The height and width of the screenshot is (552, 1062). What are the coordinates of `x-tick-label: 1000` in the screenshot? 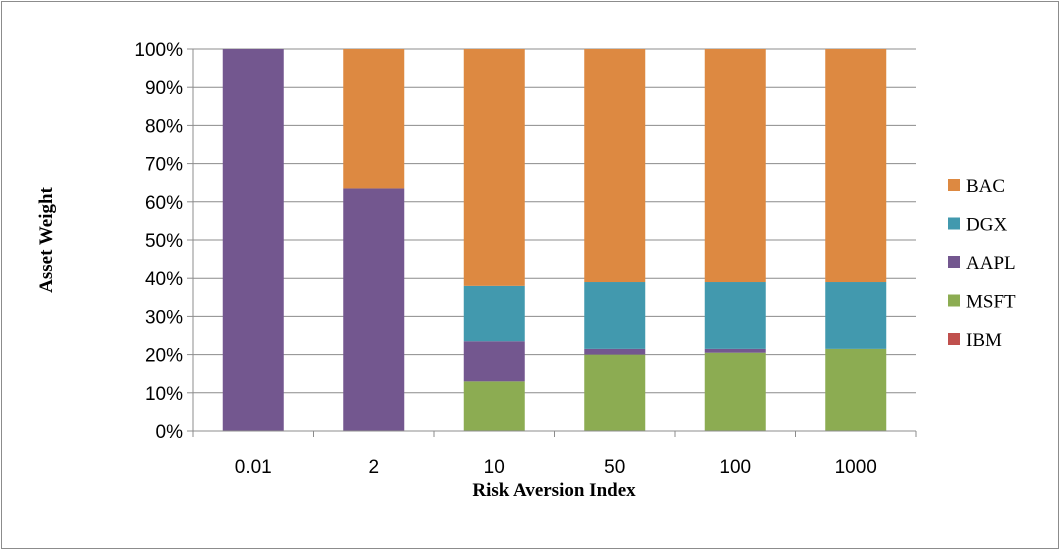 It's located at (856, 467).